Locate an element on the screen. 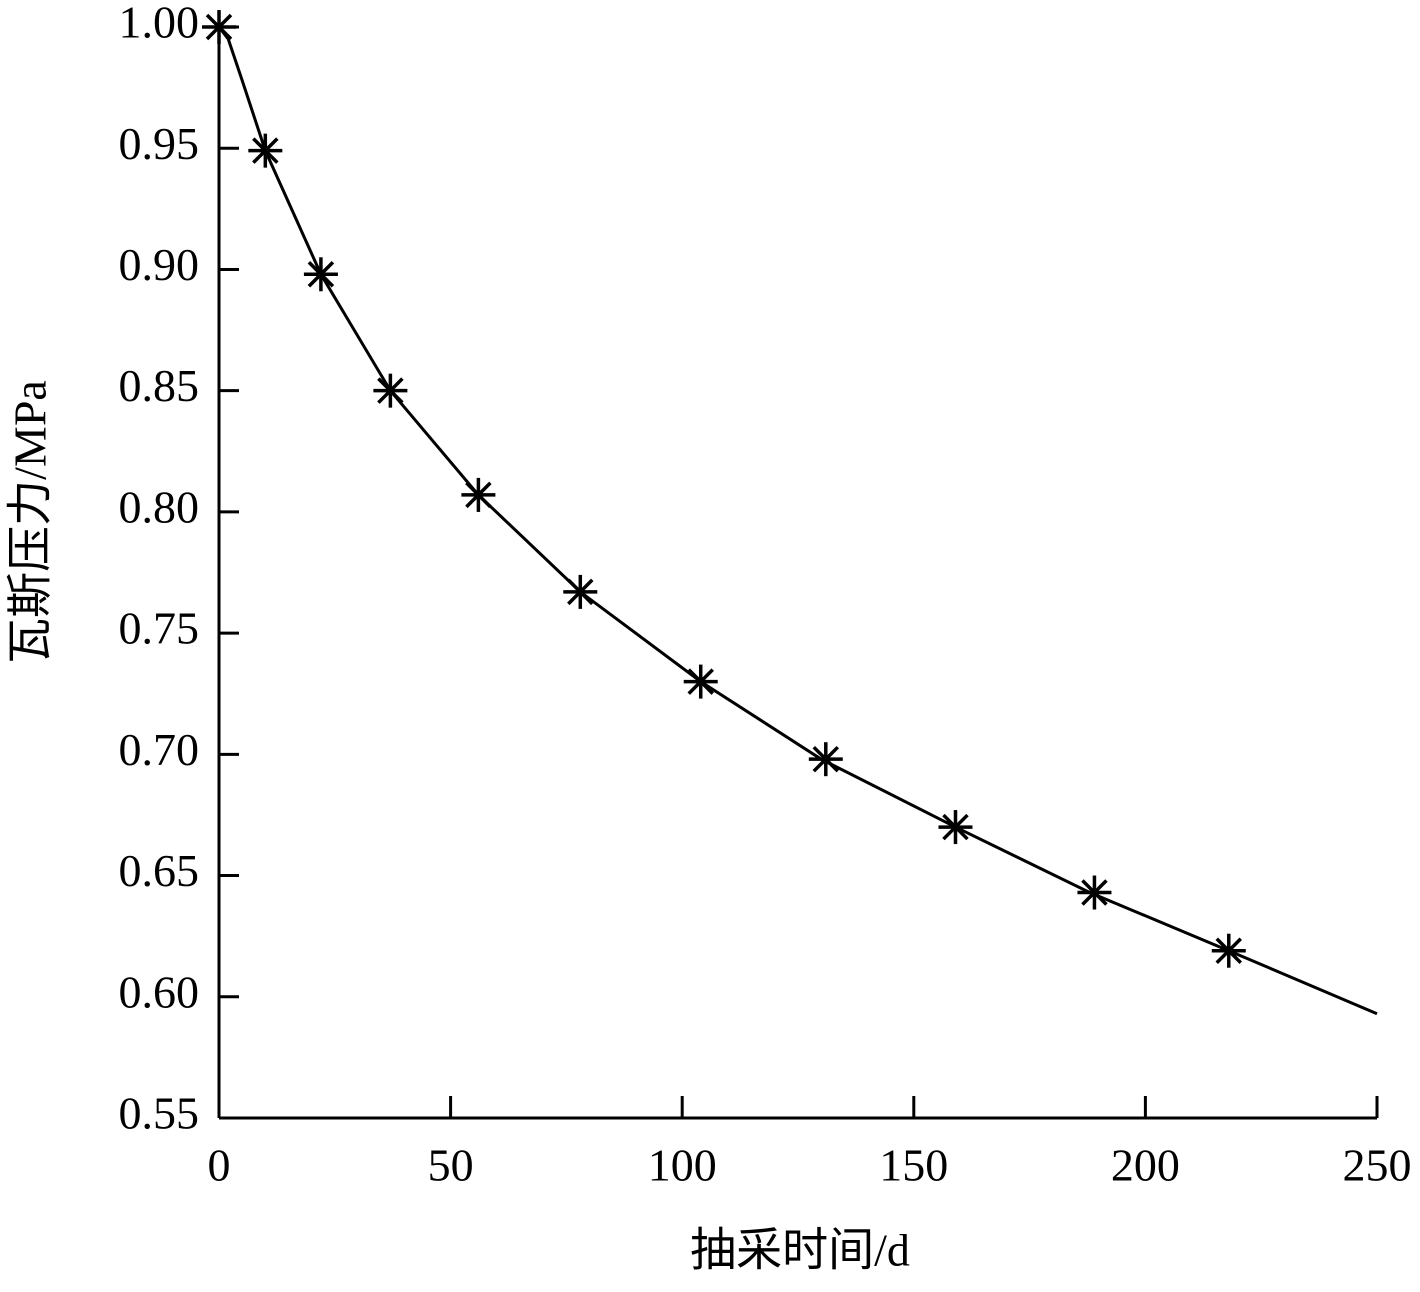 This screenshot has width=1420, height=1292. y-tick-label: 0.90 is located at coordinates (159, 264).